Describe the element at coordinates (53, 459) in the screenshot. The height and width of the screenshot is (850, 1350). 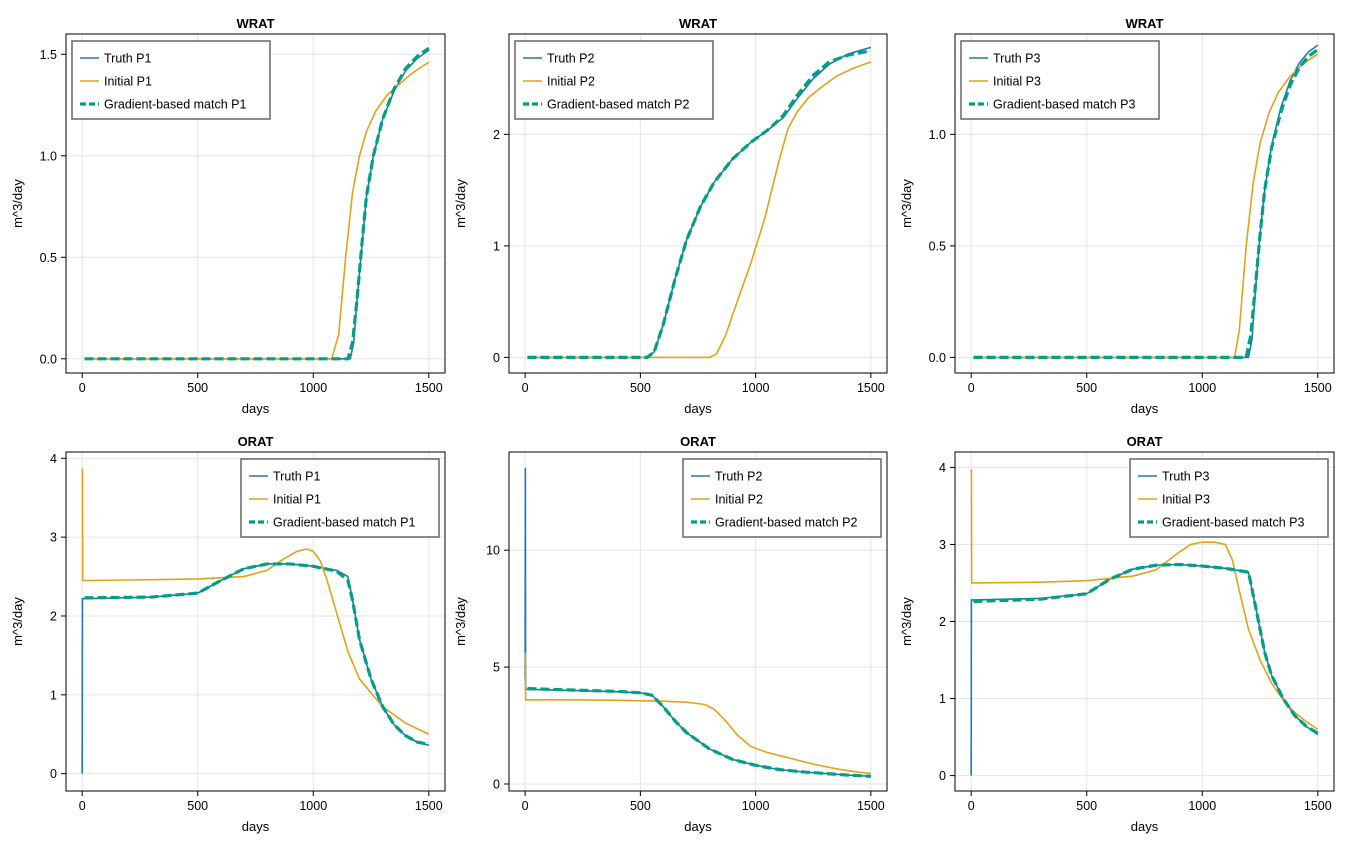
I see `y-tick-label: 4` at that location.